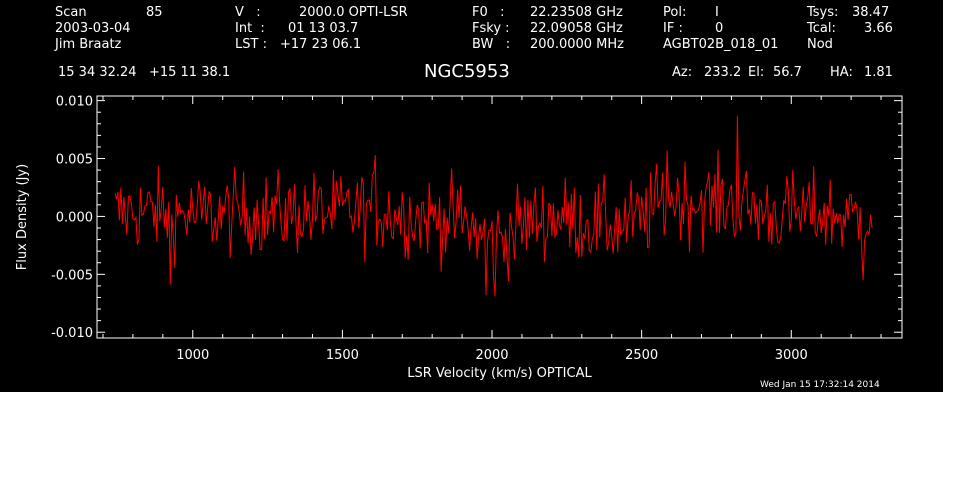 This screenshot has height=490, width=962. Describe the element at coordinates (72, 275) in the screenshot. I see `y-tick-label: -0.005` at that location.